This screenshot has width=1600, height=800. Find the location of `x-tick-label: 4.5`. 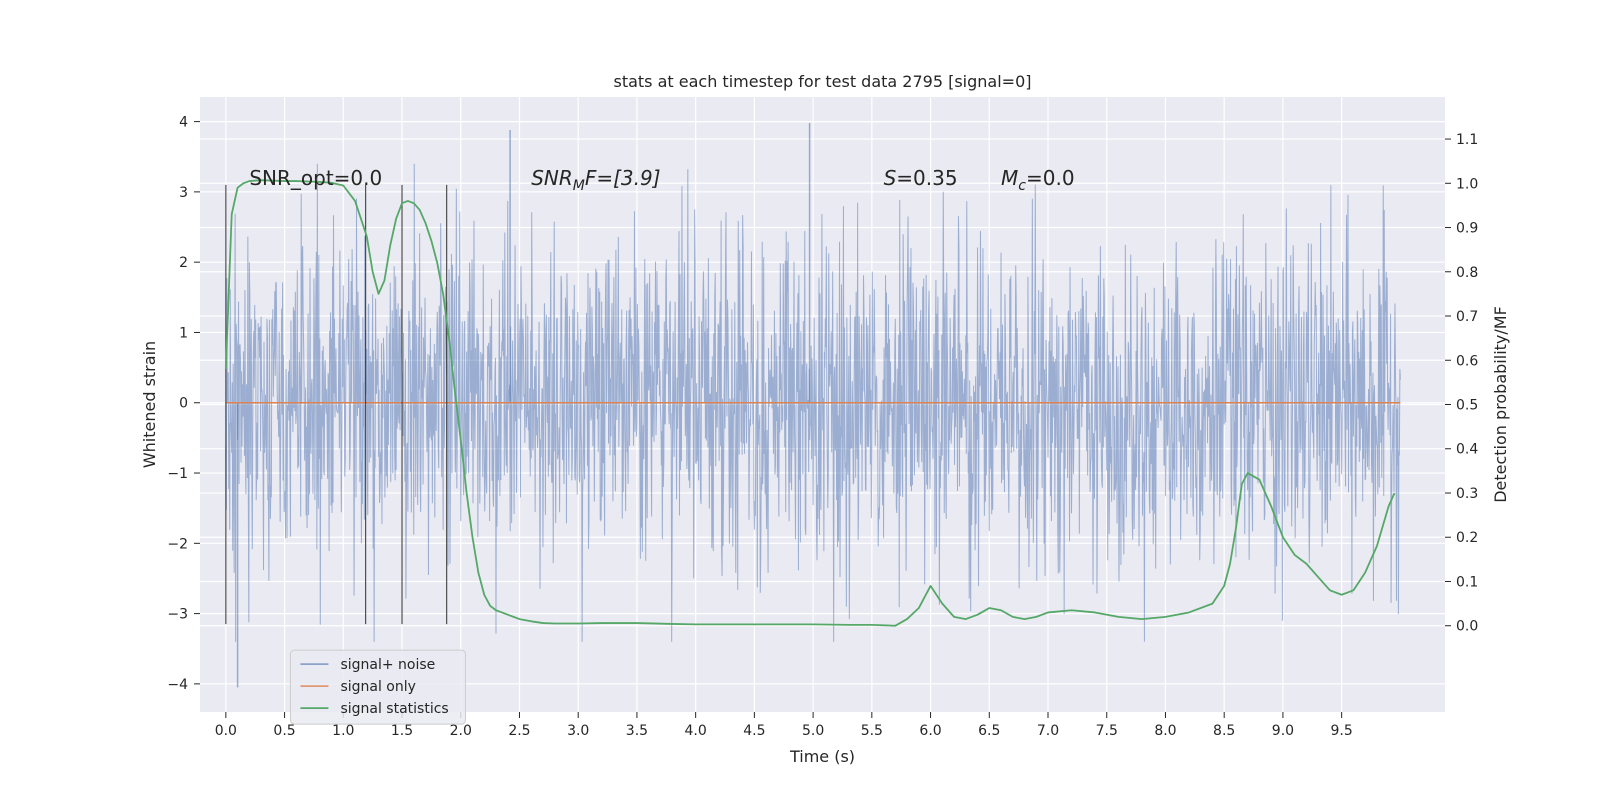

x-tick-label: 4.5 is located at coordinates (754, 731).